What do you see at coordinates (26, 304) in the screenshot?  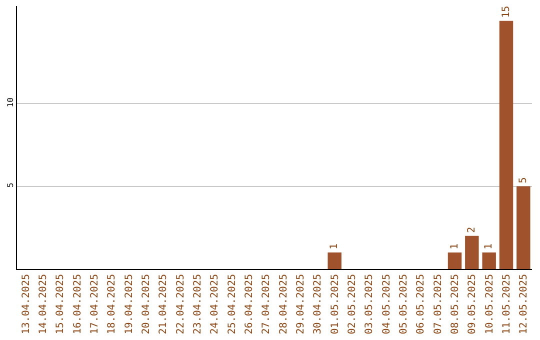 I see `x-tick-label: 13.04.2025` at bounding box center [26, 304].